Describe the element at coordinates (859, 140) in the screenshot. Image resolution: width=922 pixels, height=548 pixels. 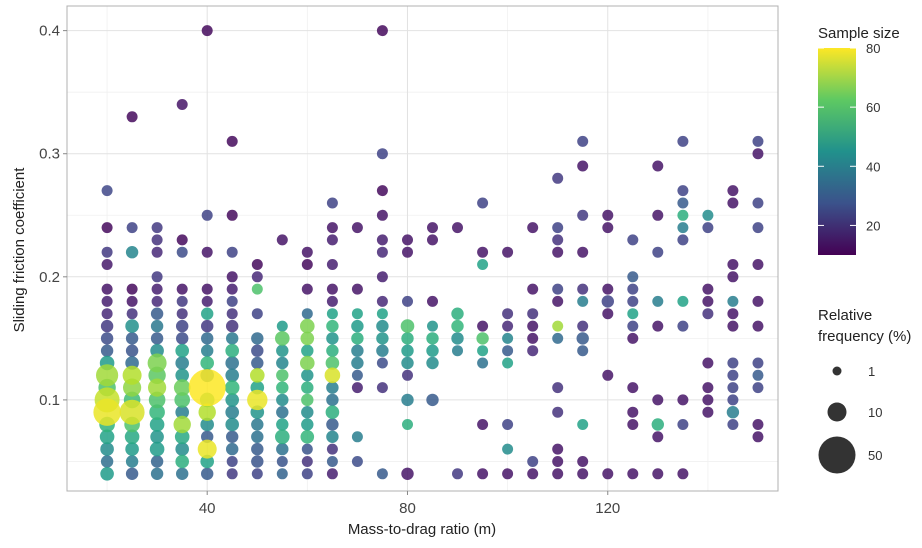
I see `color-legend: Sample size 20 40 60 80` at that location.